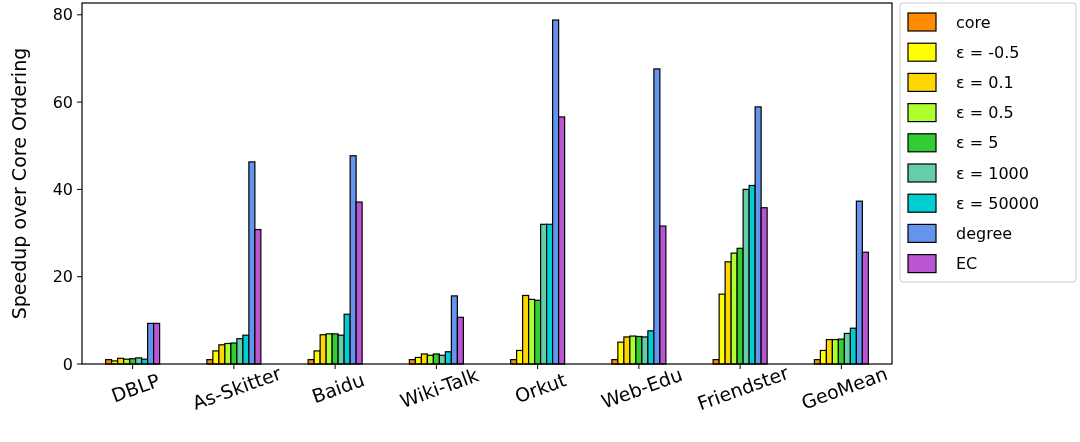 The image size is (1080, 442). What do you see at coordinates (338, 388) in the screenshot?
I see `x-tick-label: Baidu` at bounding box center [338, 388].